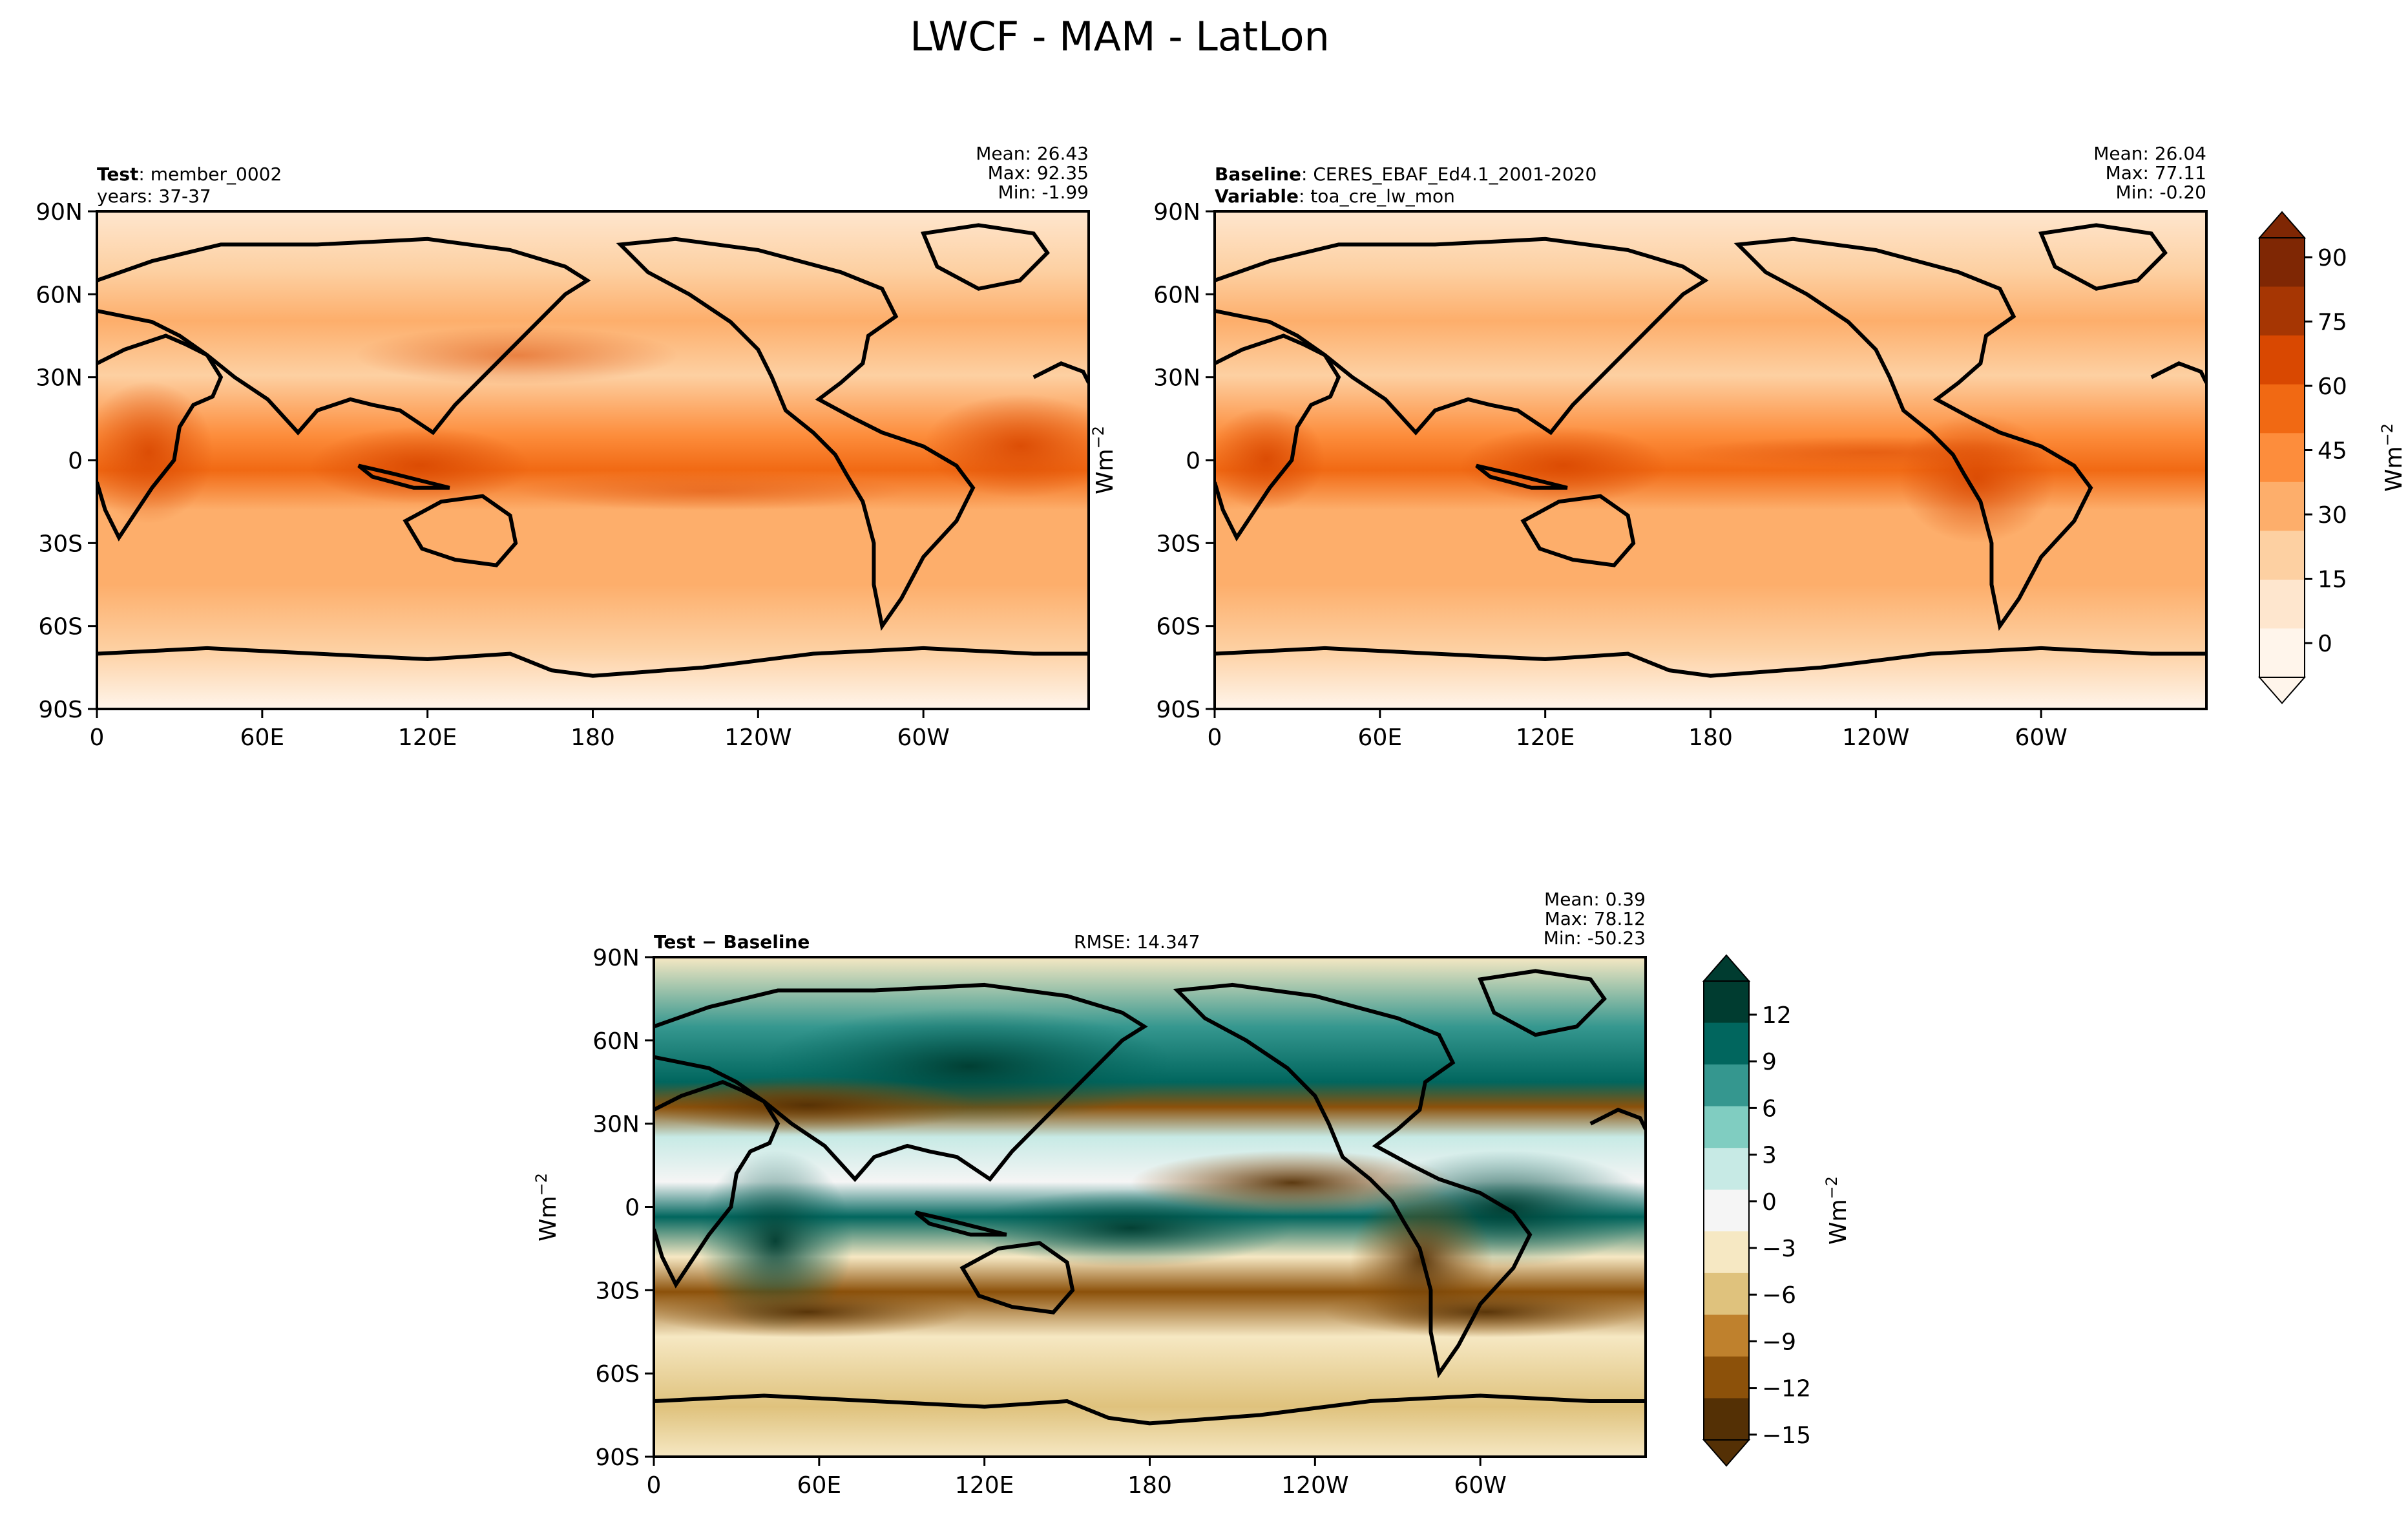 The width and height of the screenshot is (2408, 1522). I want to click on baseline-stat: Mean: 26.04, so click(2150, 153).